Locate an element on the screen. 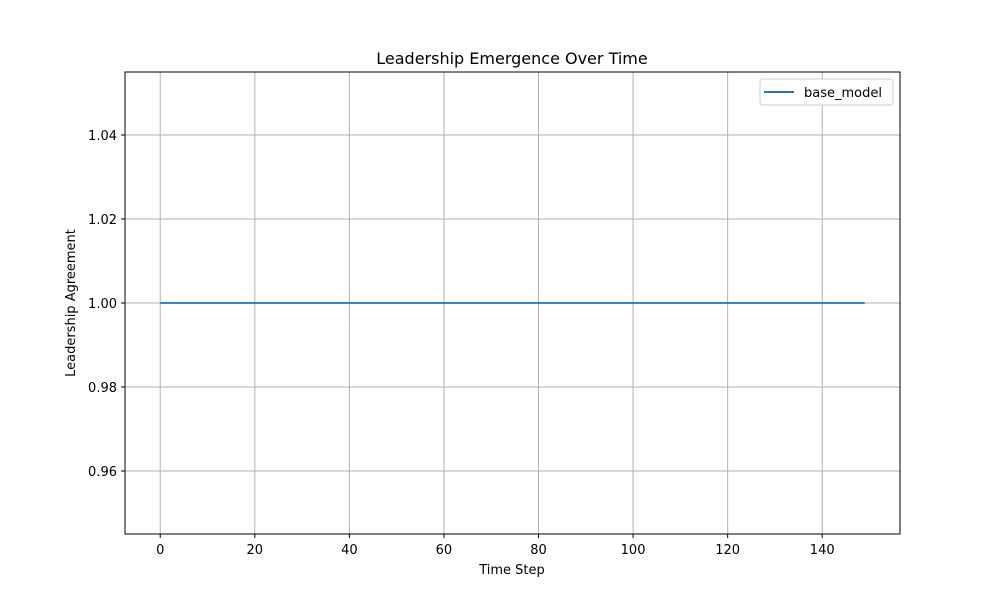 Image resolution: width=1000 pixels, height=600 pixels. y-tick-label: 1.04 is located at coordinates (102, 136).